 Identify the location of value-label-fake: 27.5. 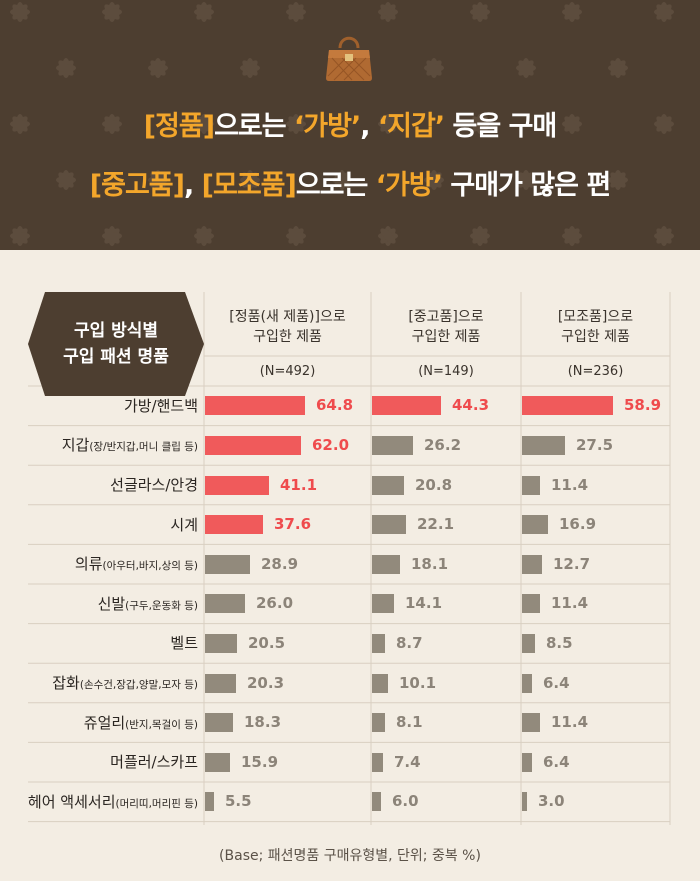
(595, 444).